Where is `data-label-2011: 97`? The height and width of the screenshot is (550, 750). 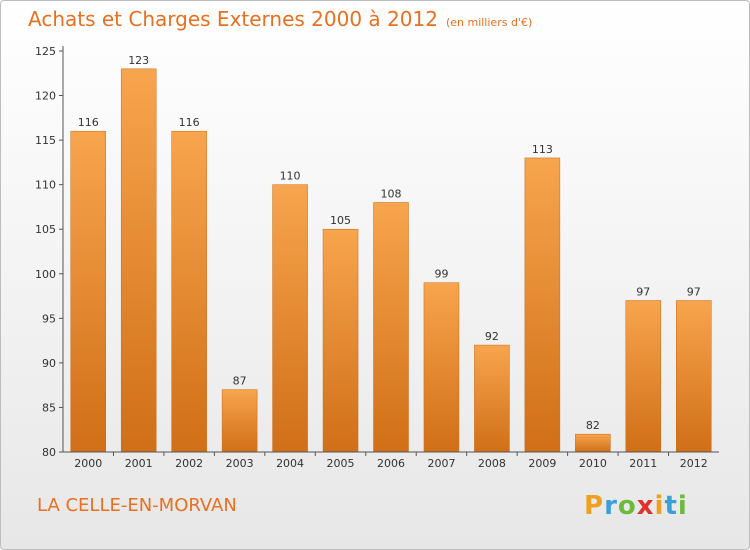 data-label-2011: 97 is located at coordinates (643, 292).